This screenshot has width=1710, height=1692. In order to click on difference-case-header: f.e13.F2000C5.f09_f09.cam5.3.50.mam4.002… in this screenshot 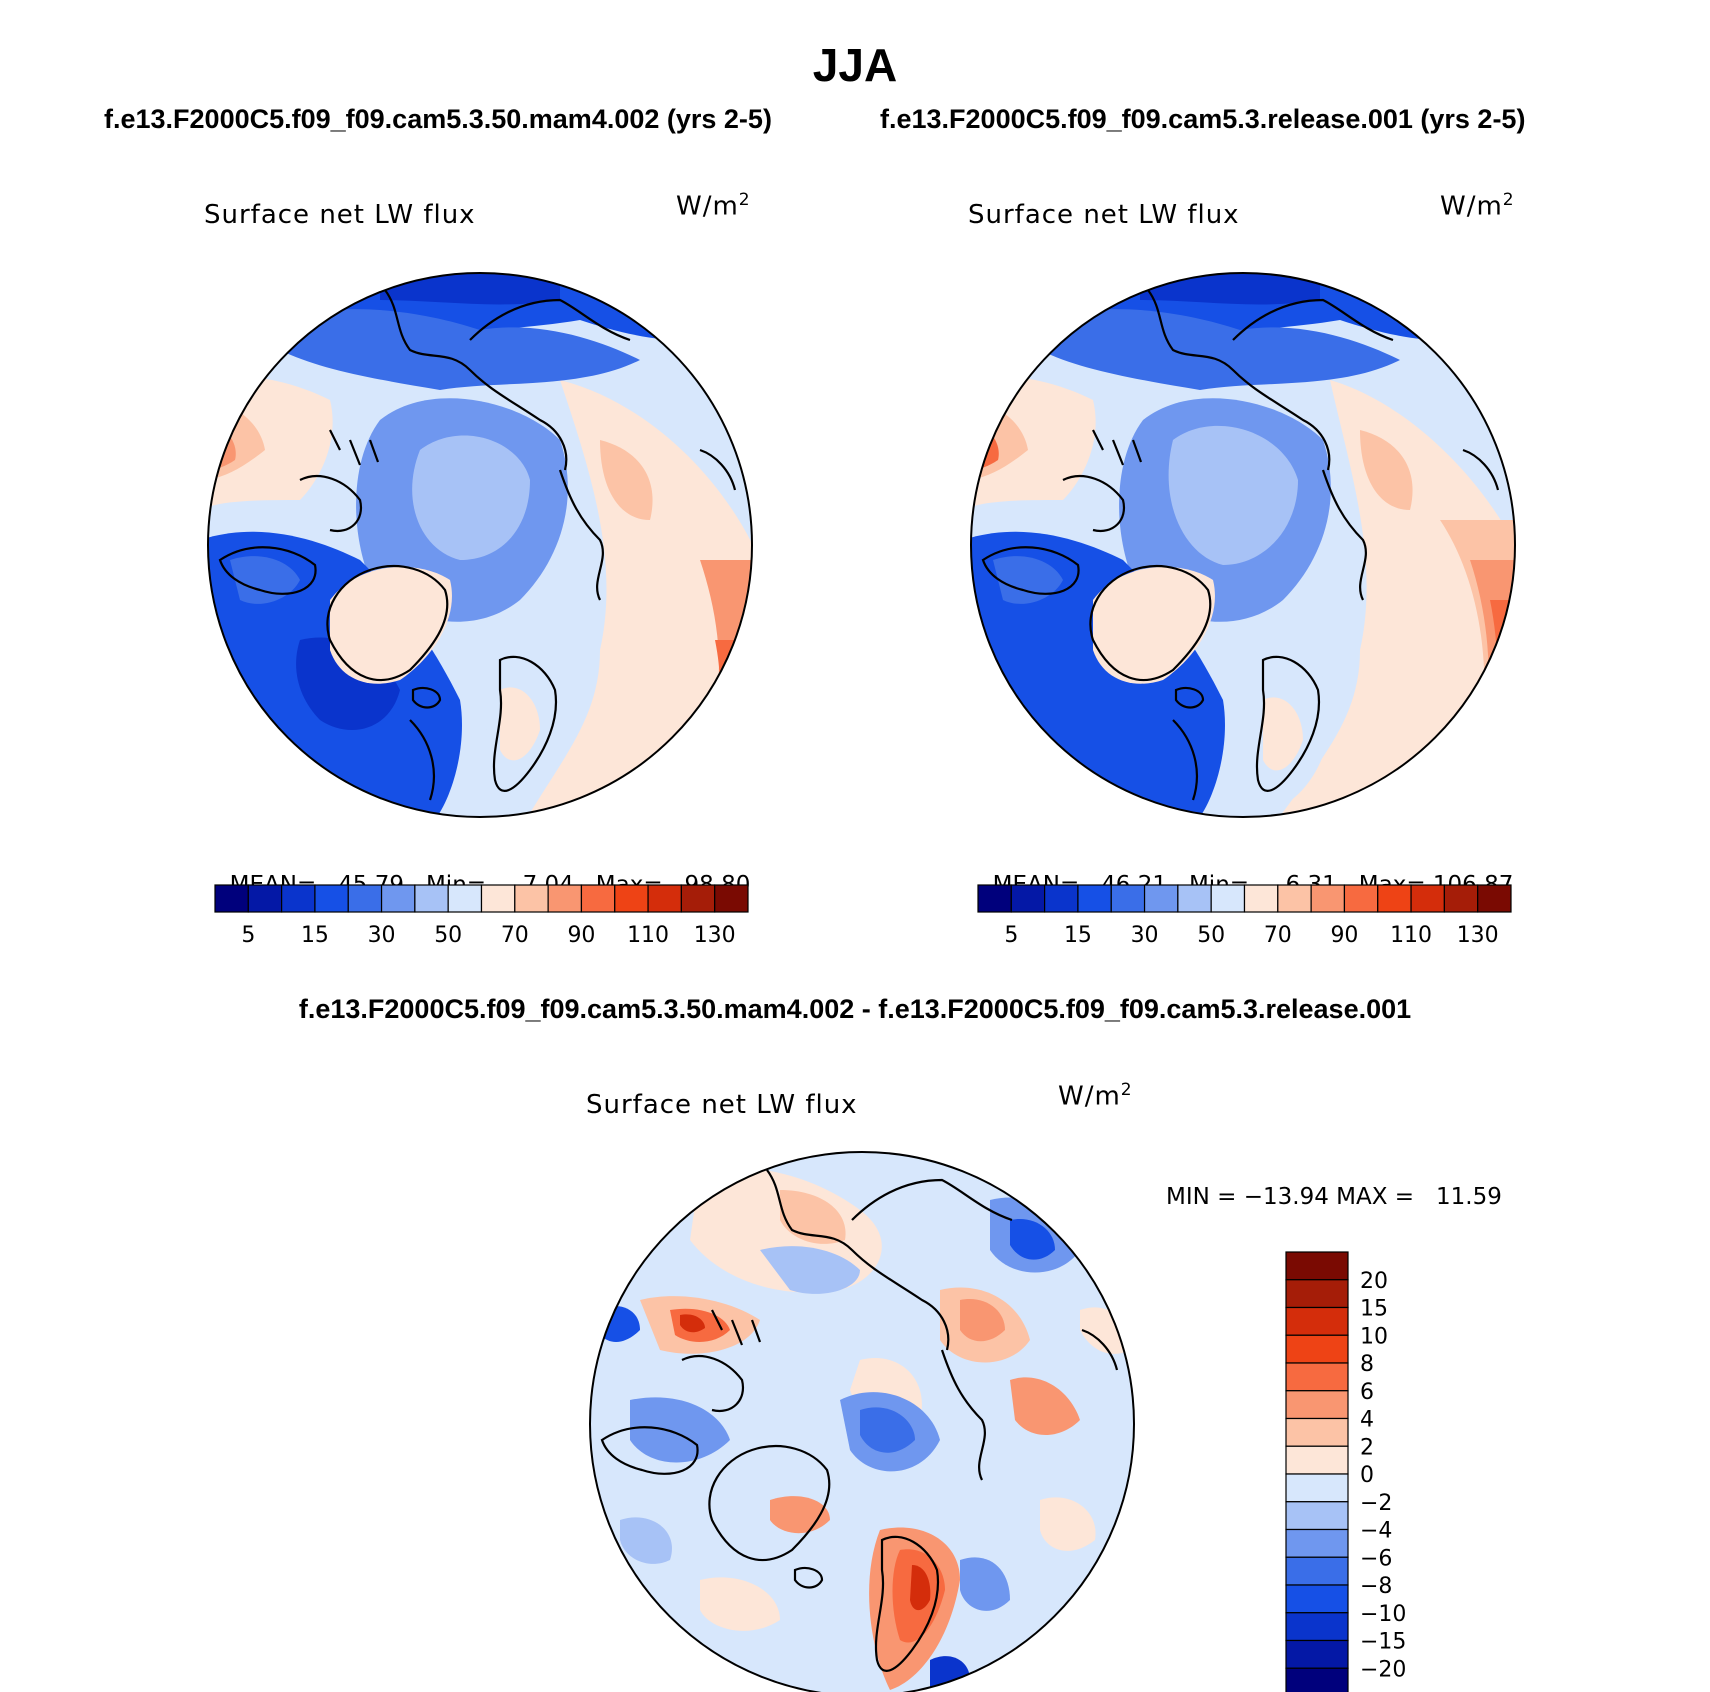, I will do `click(855, 1009)`.